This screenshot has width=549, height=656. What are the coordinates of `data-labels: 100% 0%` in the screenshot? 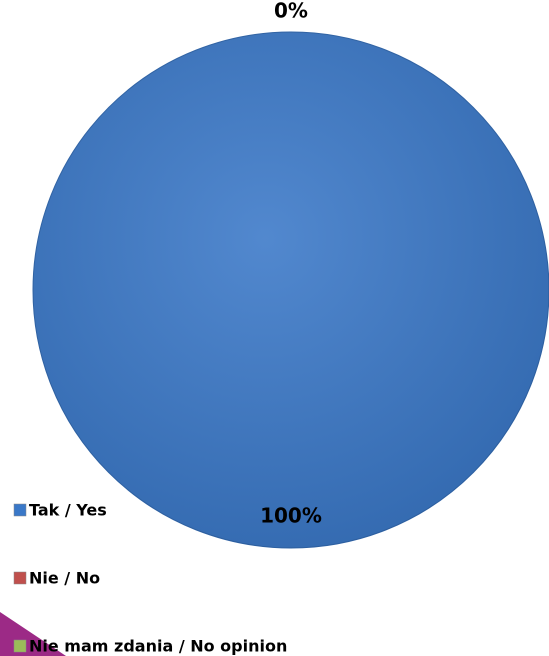 It's located at (291, 264).